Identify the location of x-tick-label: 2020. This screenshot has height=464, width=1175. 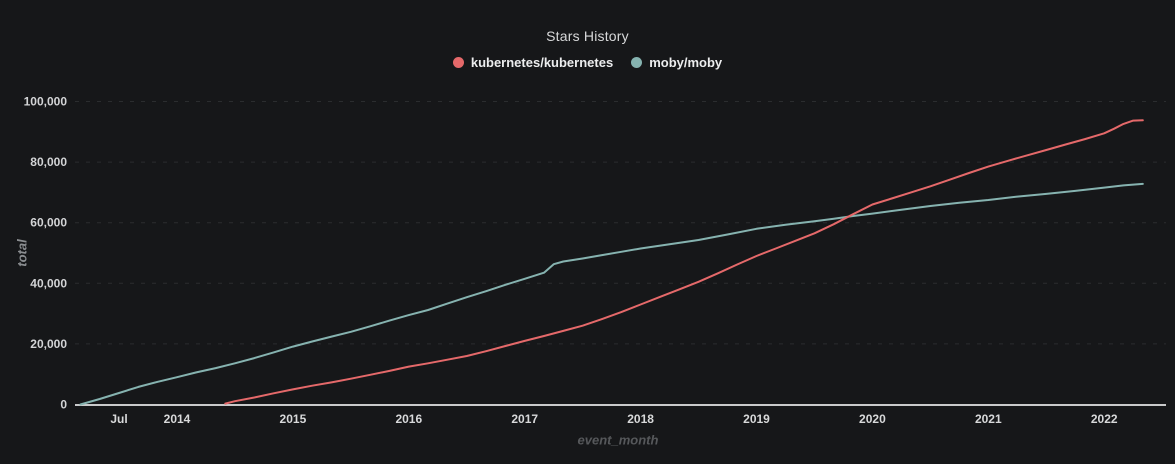
(872, 419).